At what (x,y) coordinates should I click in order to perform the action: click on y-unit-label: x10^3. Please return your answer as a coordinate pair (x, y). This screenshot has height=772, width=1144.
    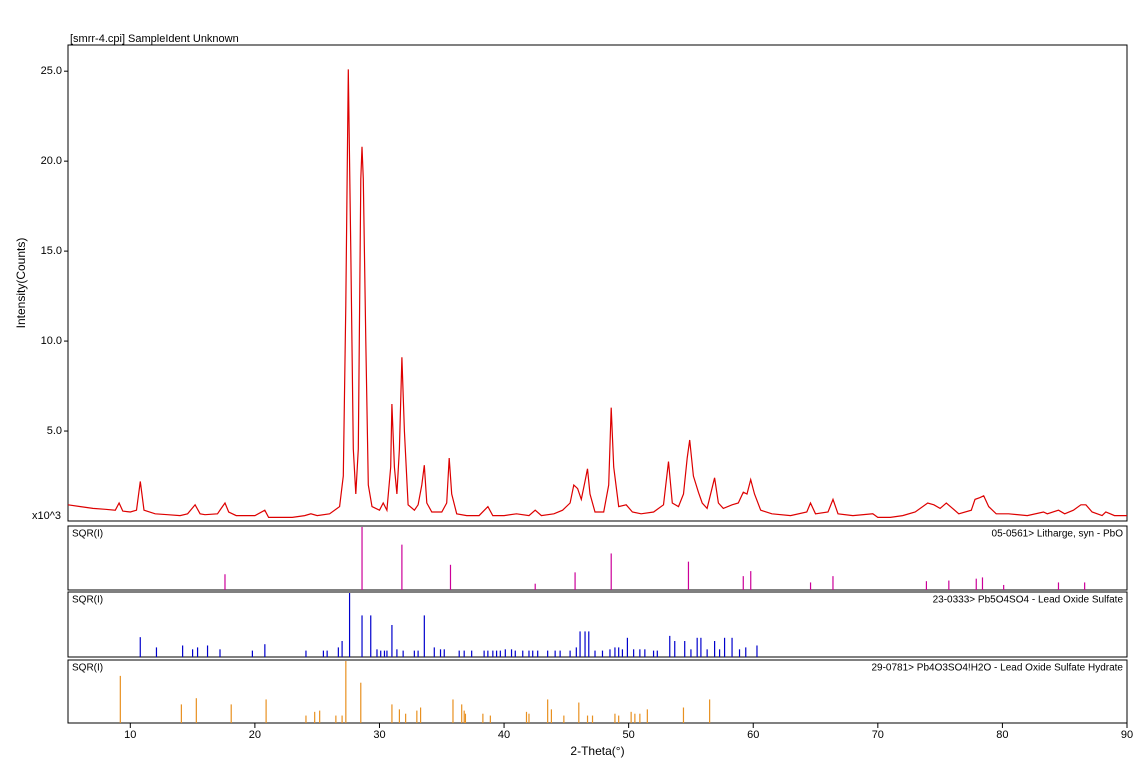
    Looking at the image, I should click on (46, 516).